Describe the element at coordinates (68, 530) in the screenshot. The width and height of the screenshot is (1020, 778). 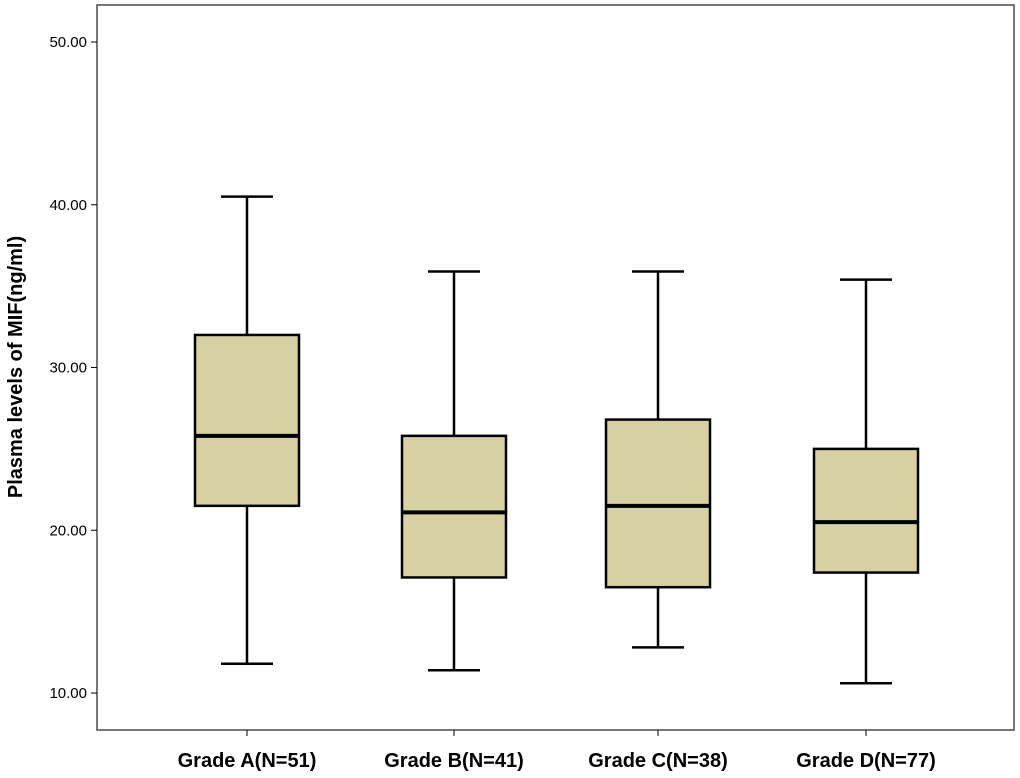
I see `y-tick-label: 20.00` at that location.